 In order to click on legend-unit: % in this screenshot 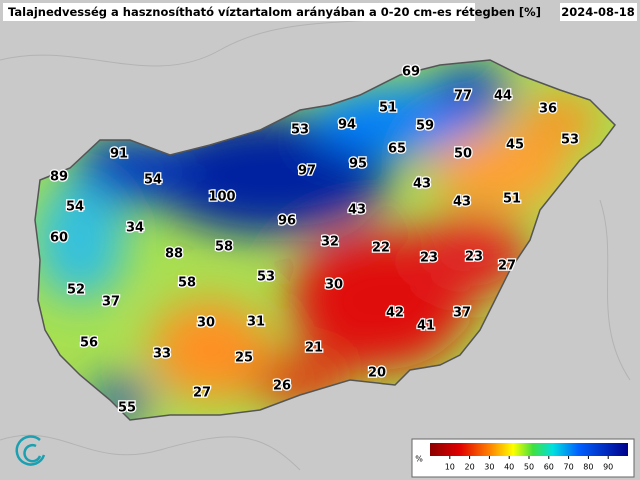, I will do `click(419, 459)`.